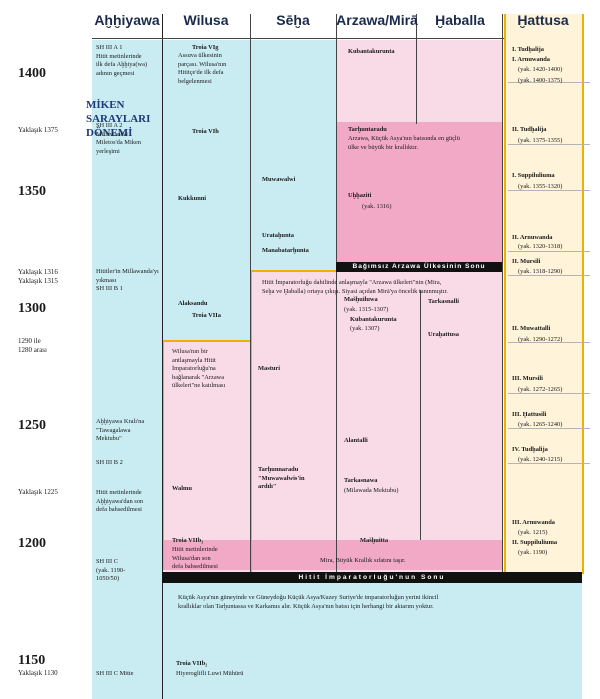 This screenshot has height=699, width=600. I want to click on arzawa-entry: Tarḫuntaradu, so click(367, 129).